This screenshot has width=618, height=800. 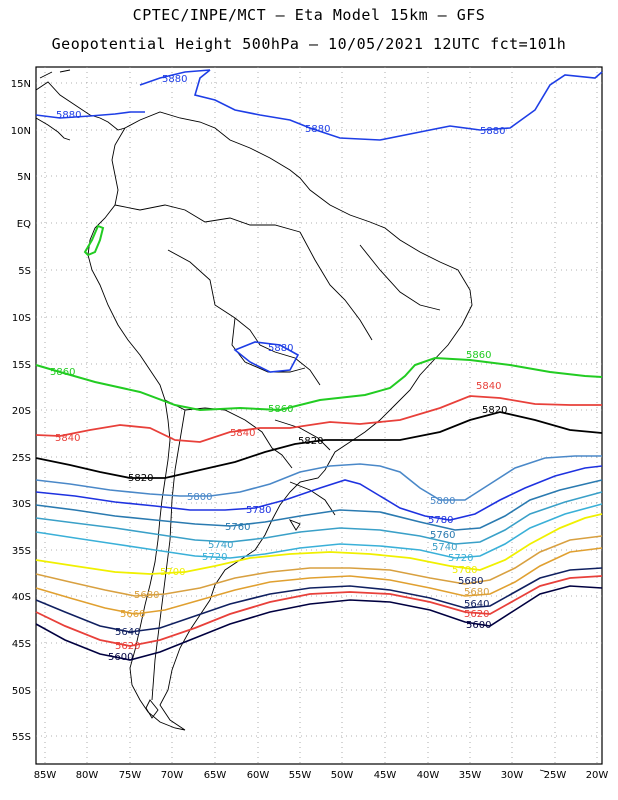 I want to click on lon-label: 80W, so click(x=87, y=775).